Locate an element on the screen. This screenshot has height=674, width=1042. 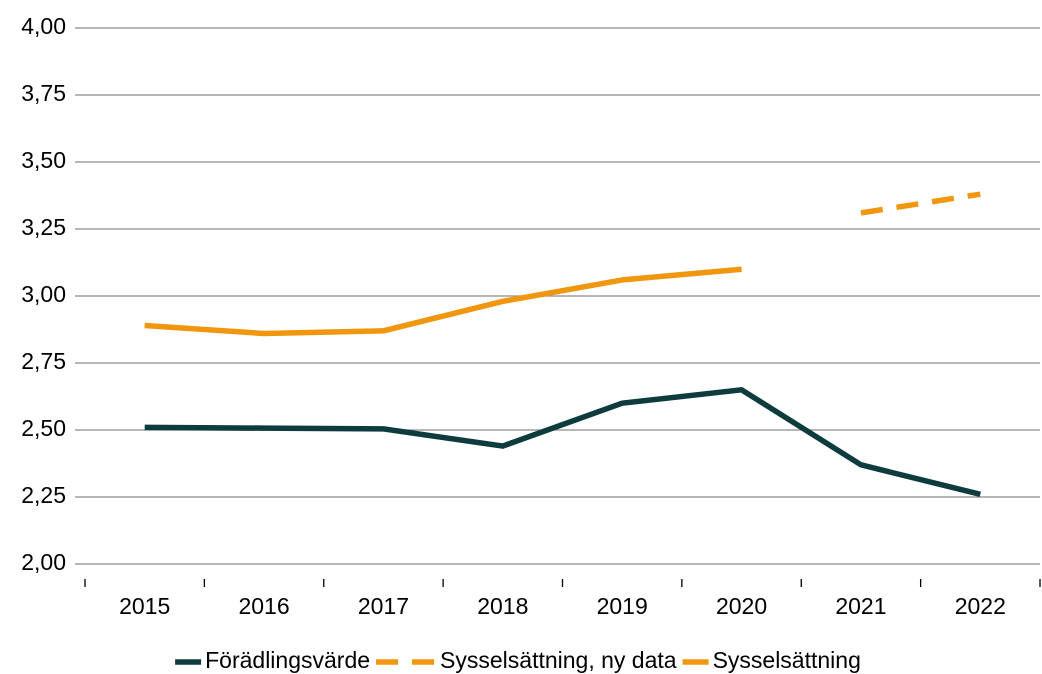
y-tick-label: 3,50 is located at coordinates (43, 160).